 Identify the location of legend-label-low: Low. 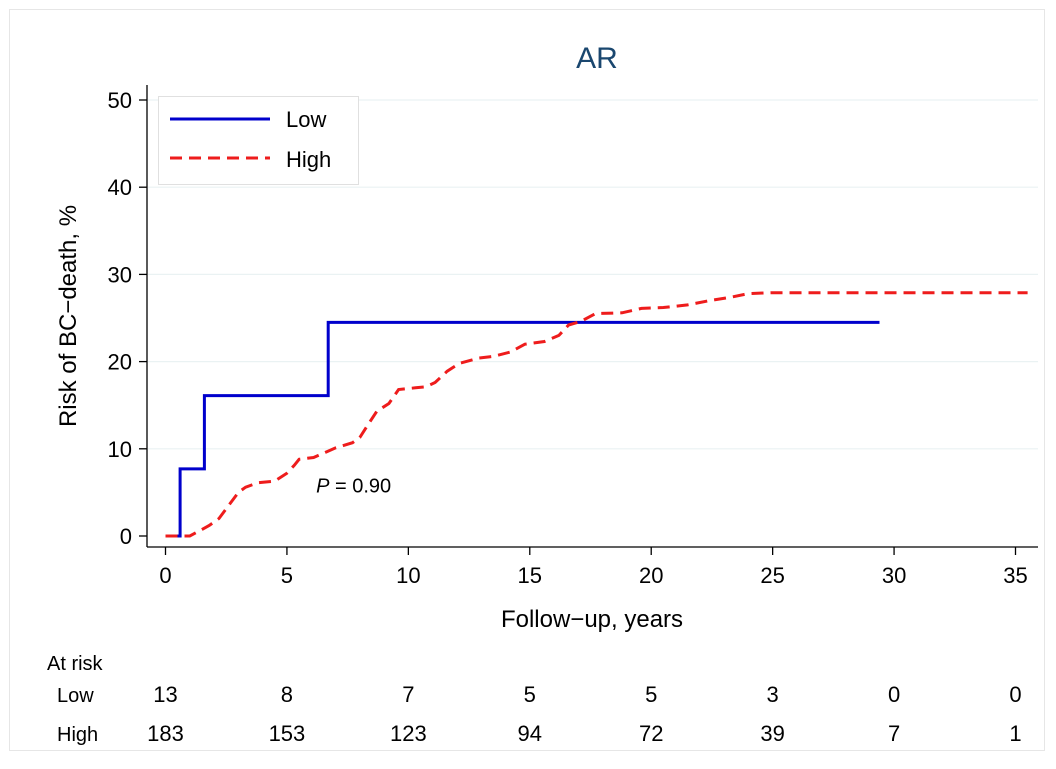
(306, 119).